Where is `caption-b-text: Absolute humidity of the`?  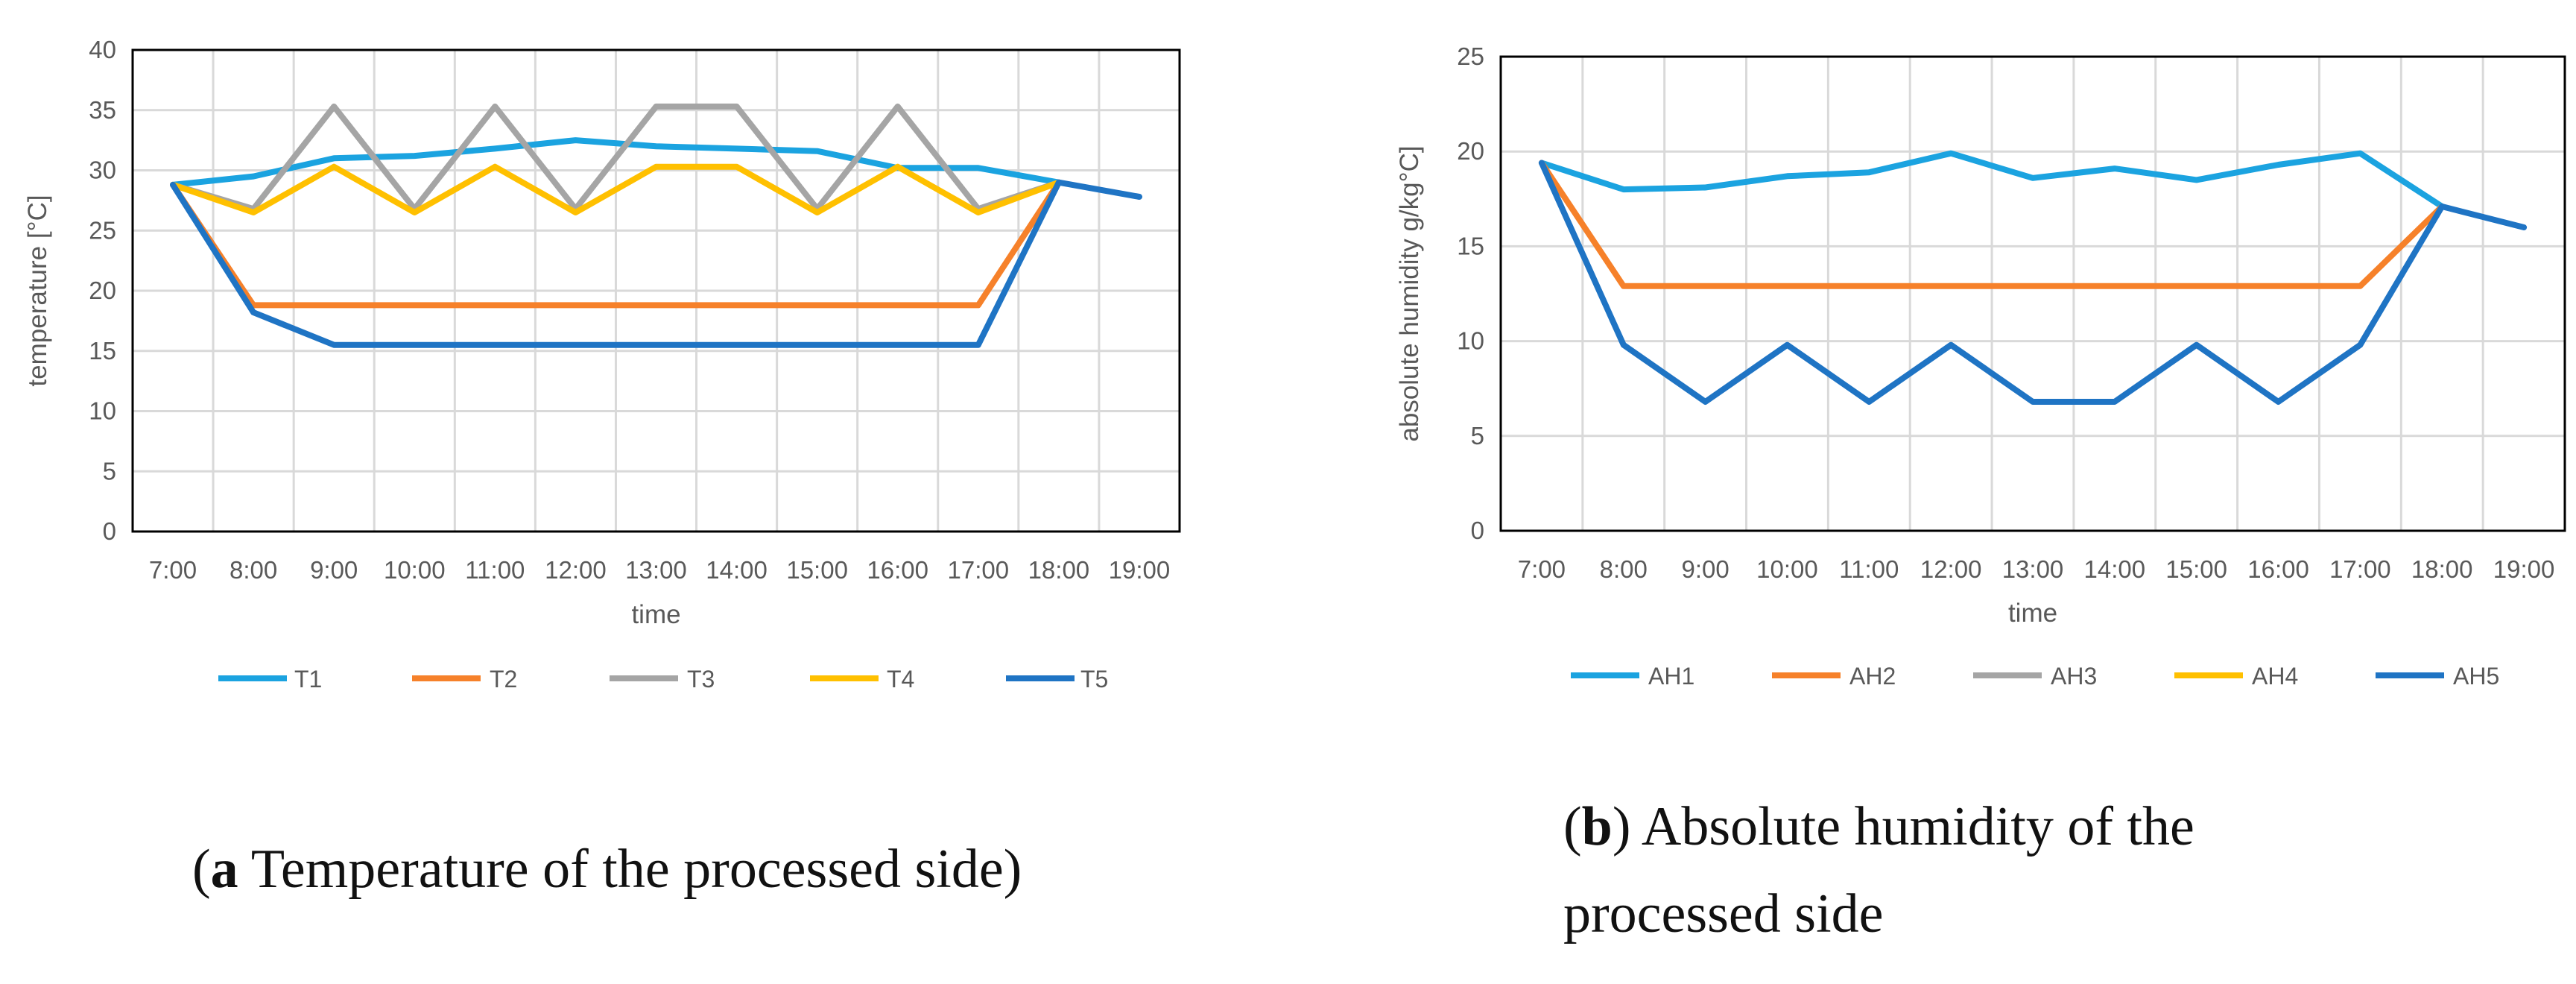 caption-b-text: Absolute humidity of the is located at coordinates (1912, 826).